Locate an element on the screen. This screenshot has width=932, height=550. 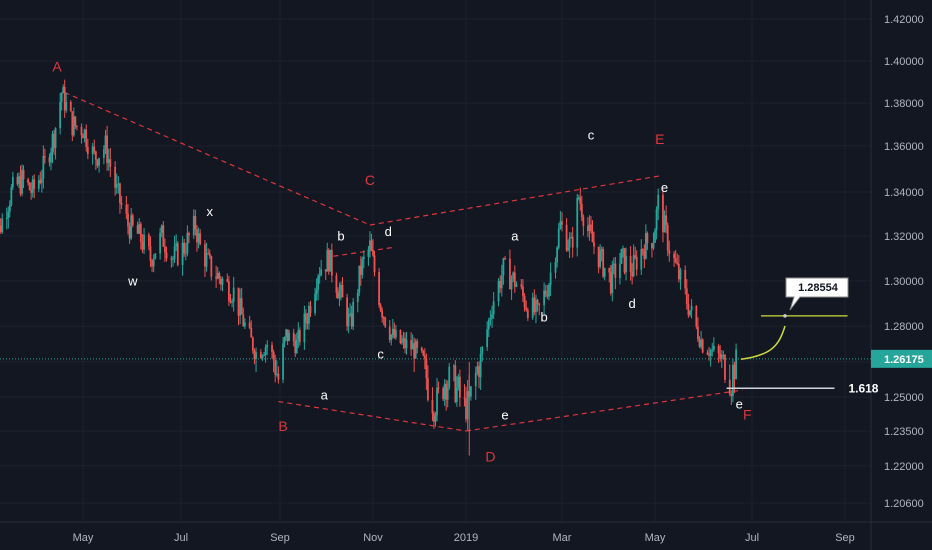
current-price-badge is located at coordinates (901, 358).